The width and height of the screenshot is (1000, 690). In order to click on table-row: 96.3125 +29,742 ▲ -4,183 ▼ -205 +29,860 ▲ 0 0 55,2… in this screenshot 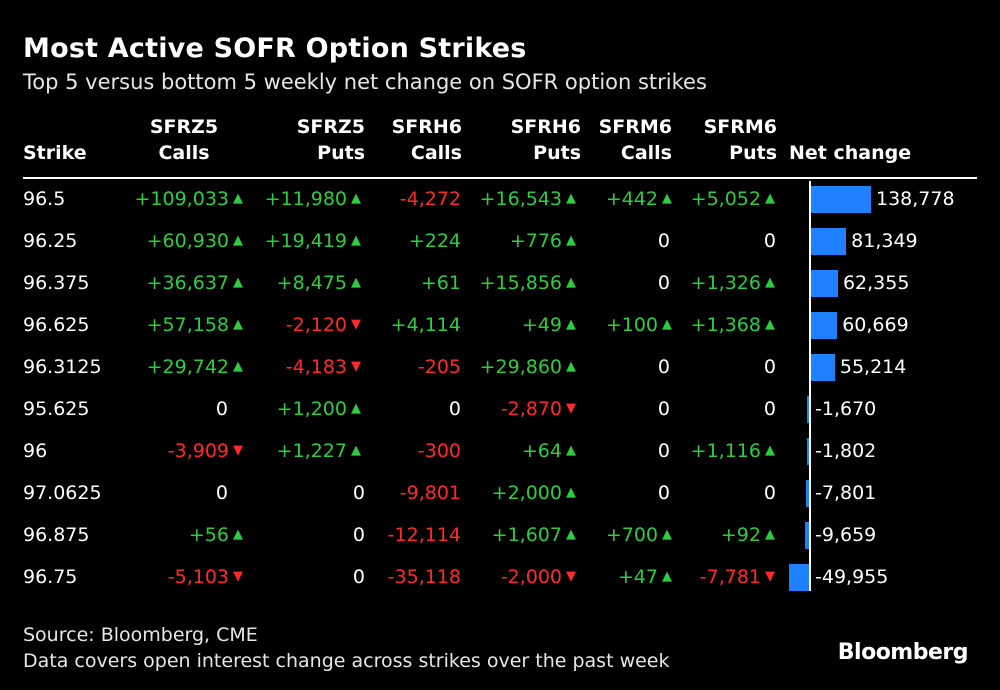, I will do `click(500, 367)`.